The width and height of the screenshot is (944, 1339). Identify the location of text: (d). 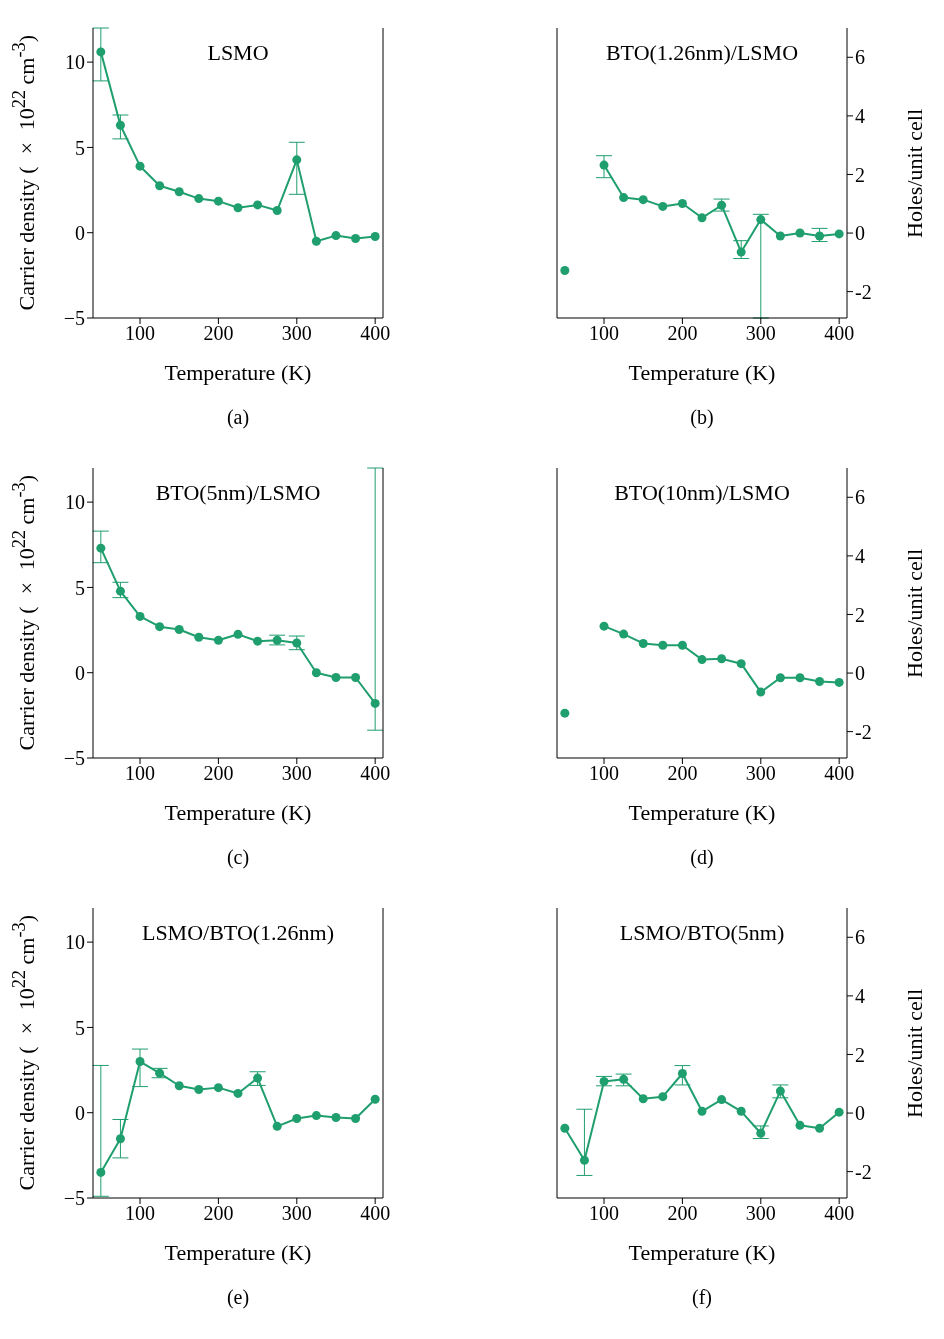
(702, 857).